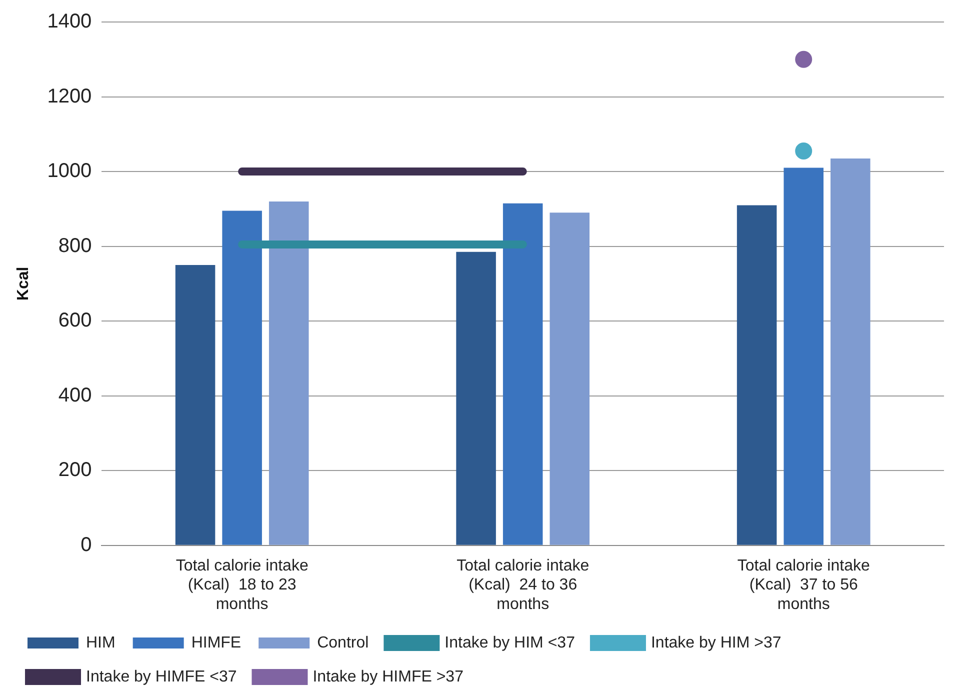 The width and height of the screenshot is (964, 700). I want to click on legend-label: Control, so click(343, 643).